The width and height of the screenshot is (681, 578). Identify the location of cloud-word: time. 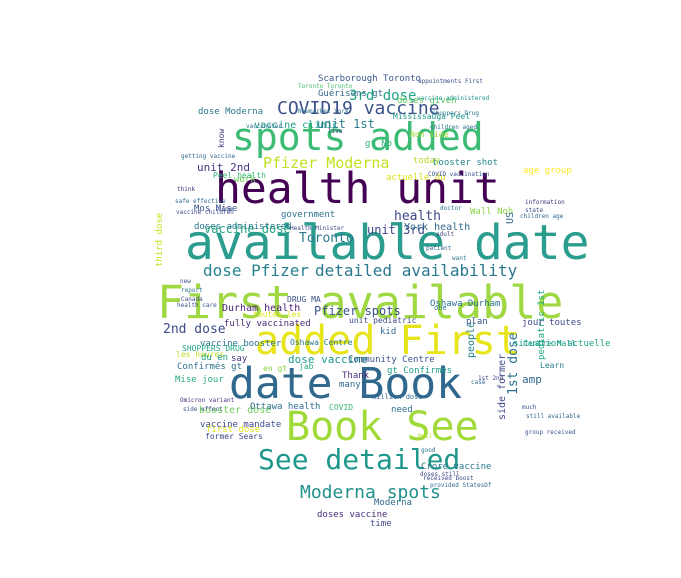
(381, 524).